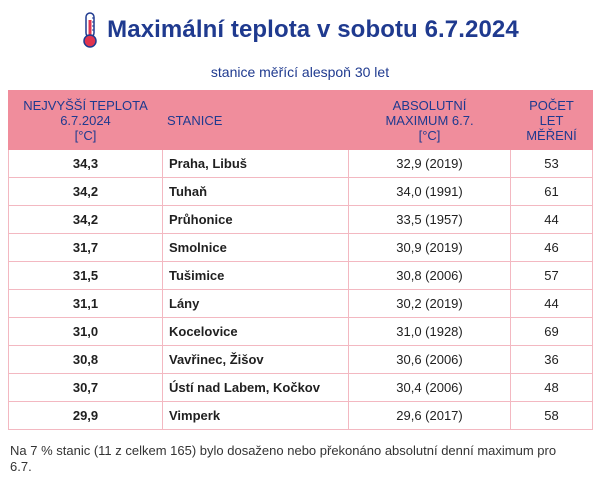  I want to click on column-header-absolute-max: ABSOLUTNÍ MAXIMUM 6.7. [°C], so click(429, 120).